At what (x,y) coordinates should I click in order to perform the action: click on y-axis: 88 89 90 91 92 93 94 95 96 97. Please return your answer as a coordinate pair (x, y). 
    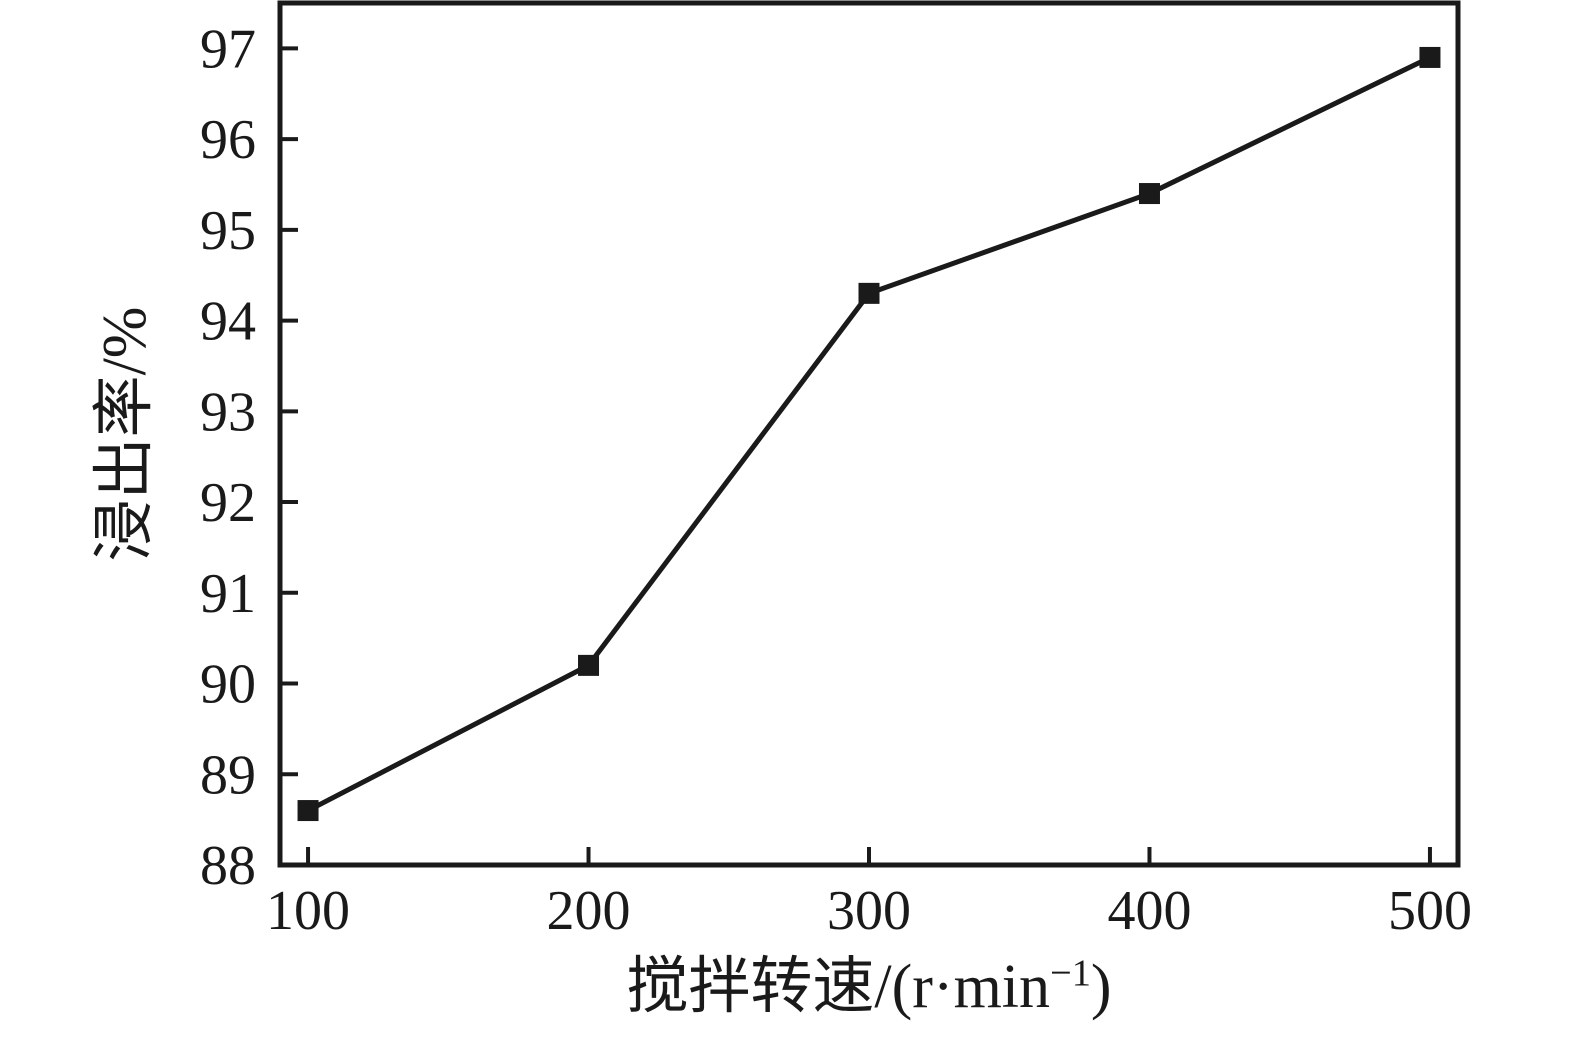
    Looking at the image, I should click on (249, 457).